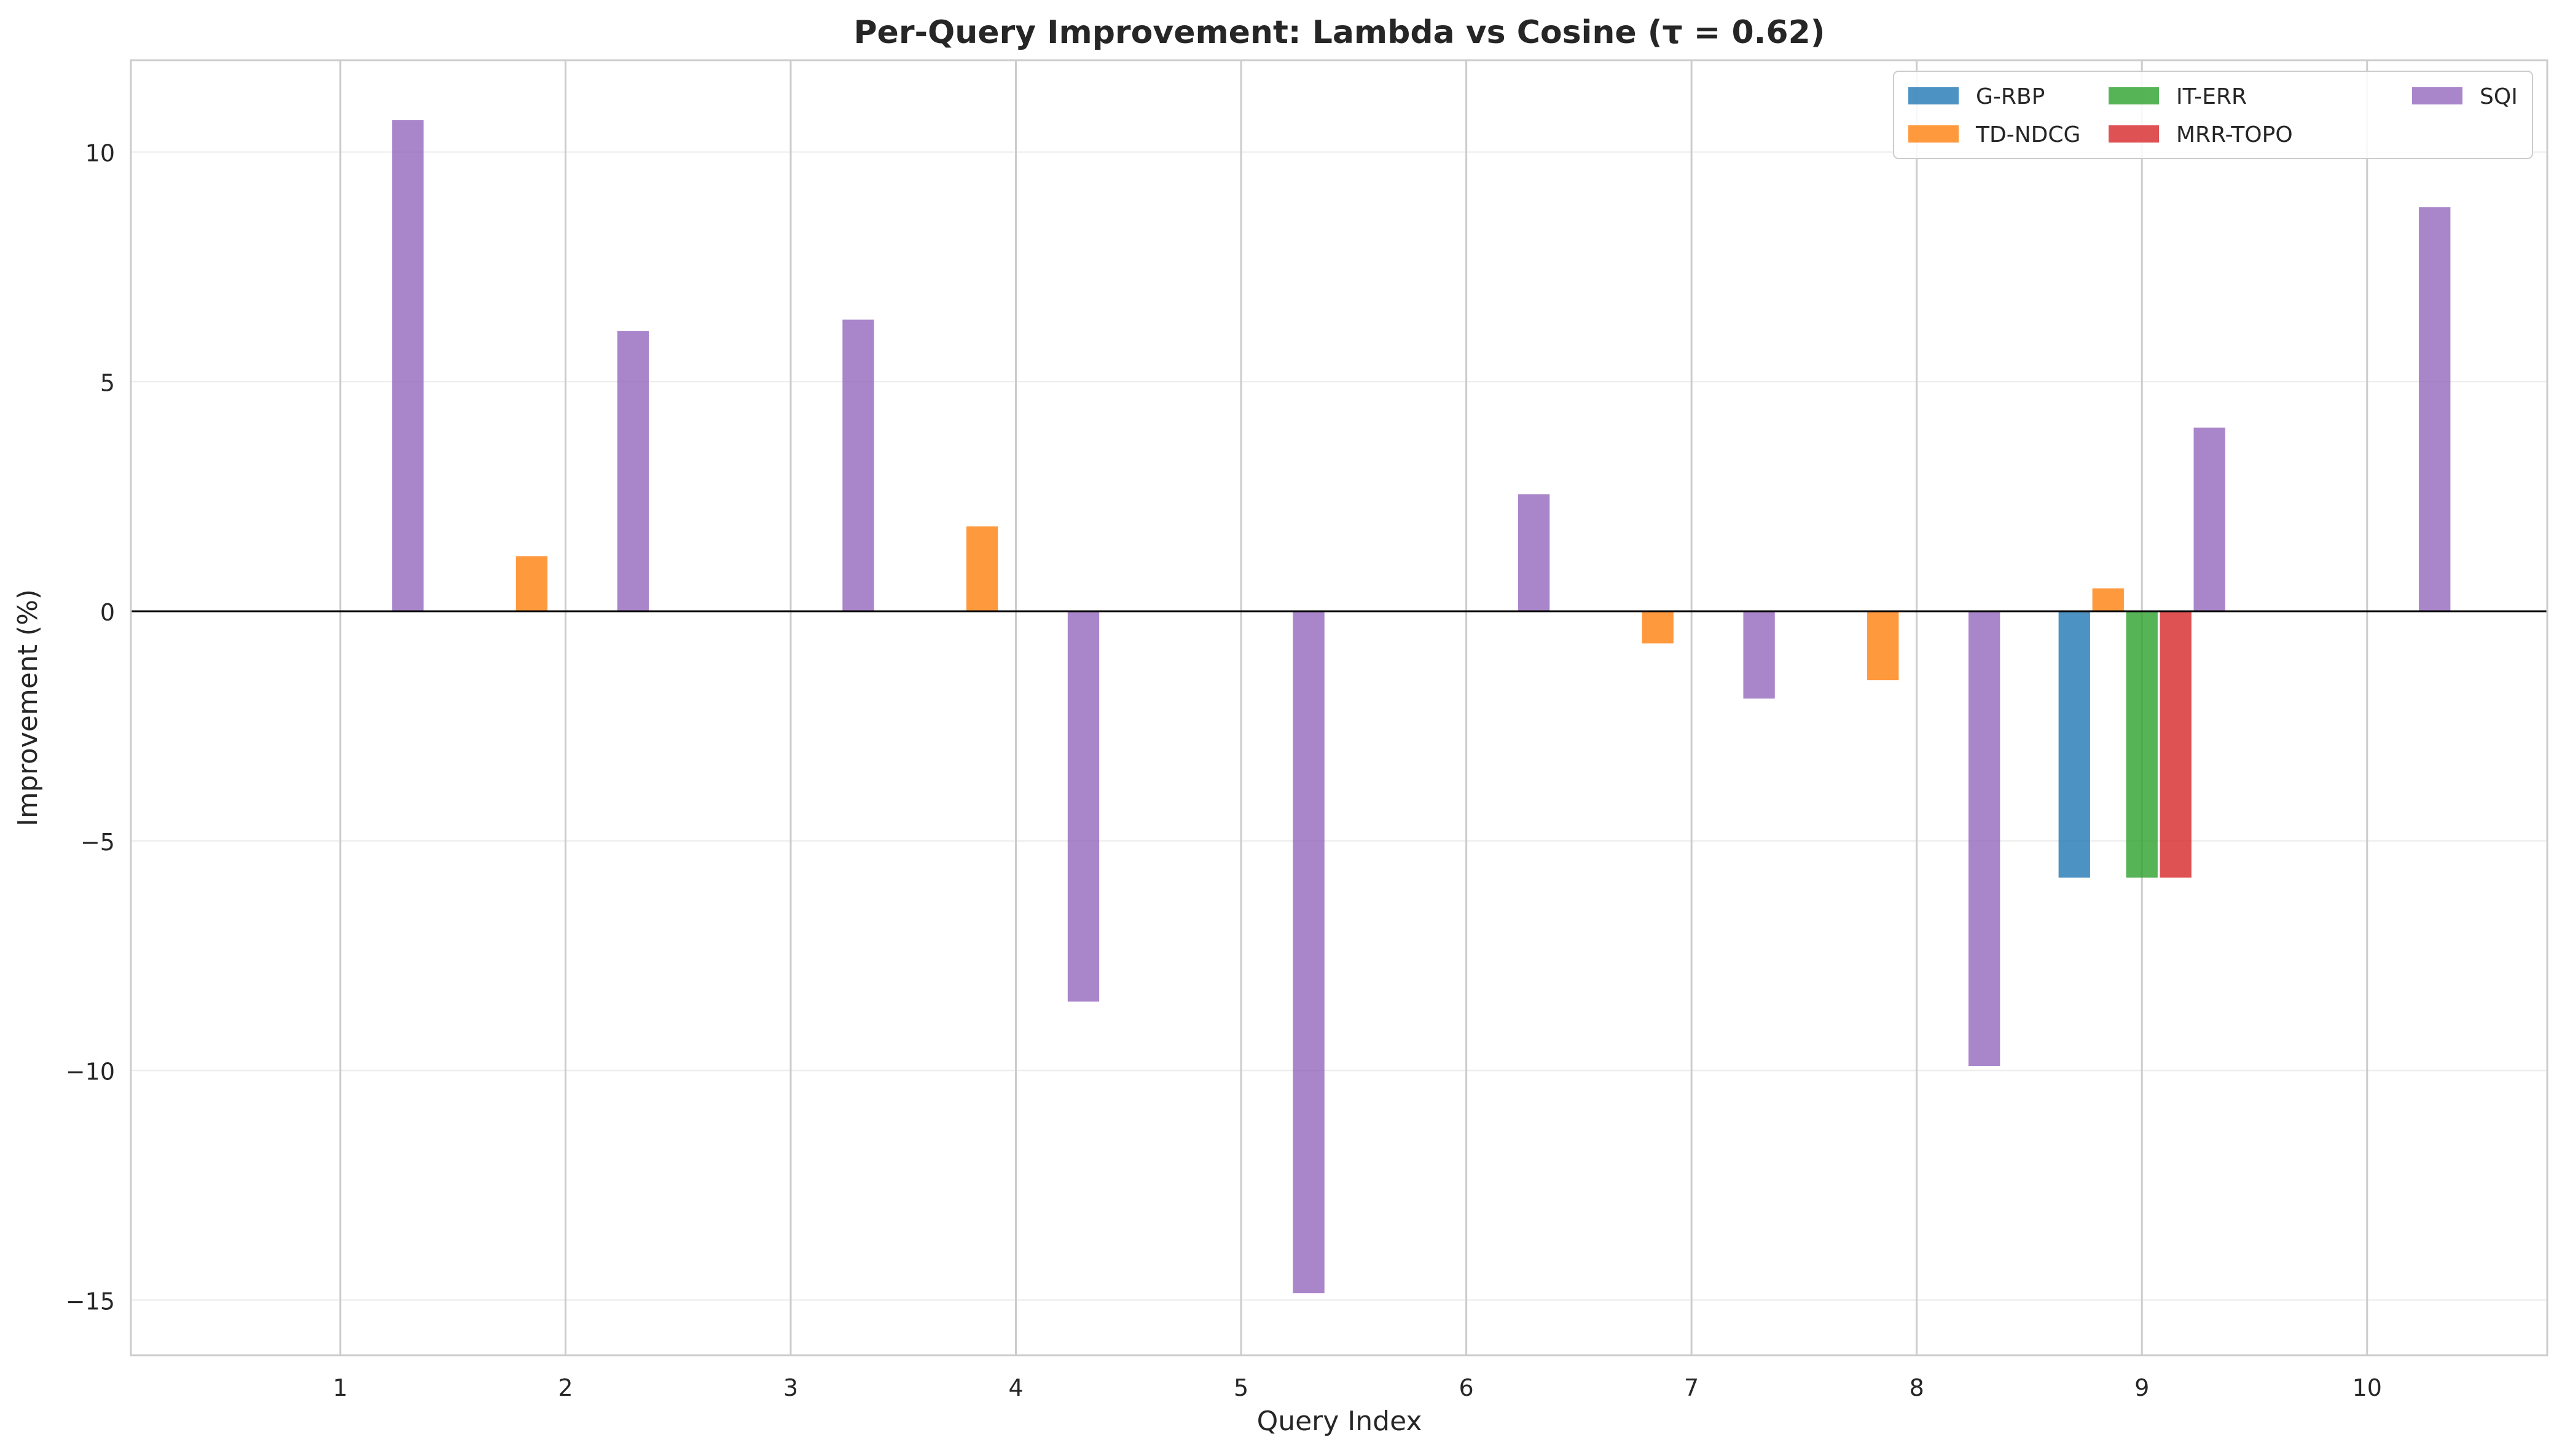  What do you see at coordinates (2141, 1387) in the screenshot?
I see `x-tick-label: 9` at bounding box center [2141, 1387].